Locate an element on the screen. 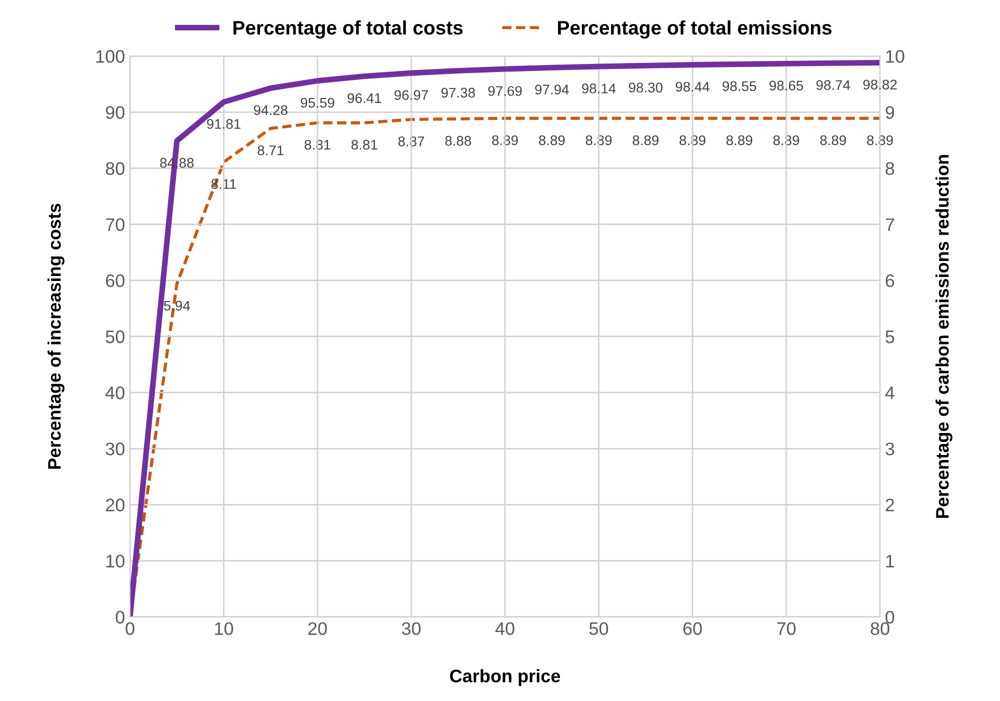 The width and height of the screenshot is (1000, 701). y2-tick-label: 3 is located at coordinates (890, 449).